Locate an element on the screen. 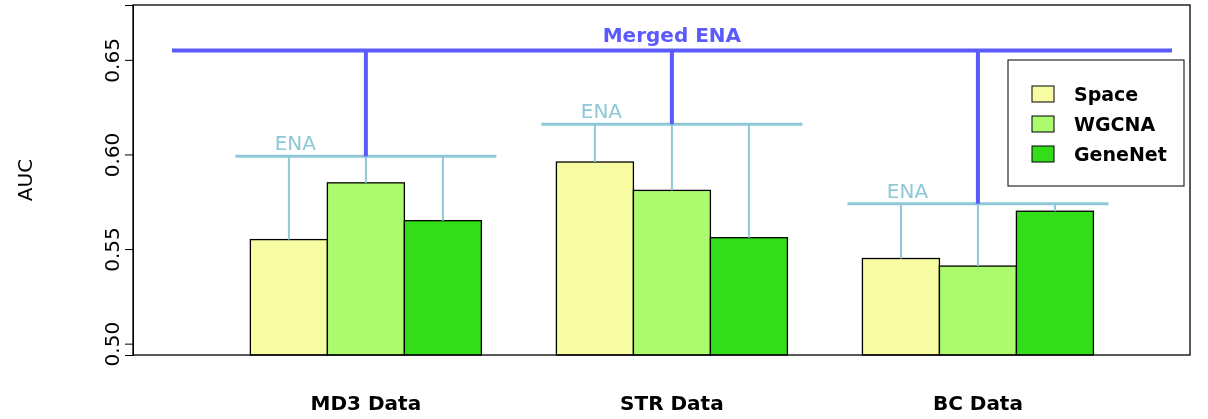 Image resolution: width=1208 pixels, height=419 pixels. y-tick-label: 0.50 is located at coordinates (112, 344).